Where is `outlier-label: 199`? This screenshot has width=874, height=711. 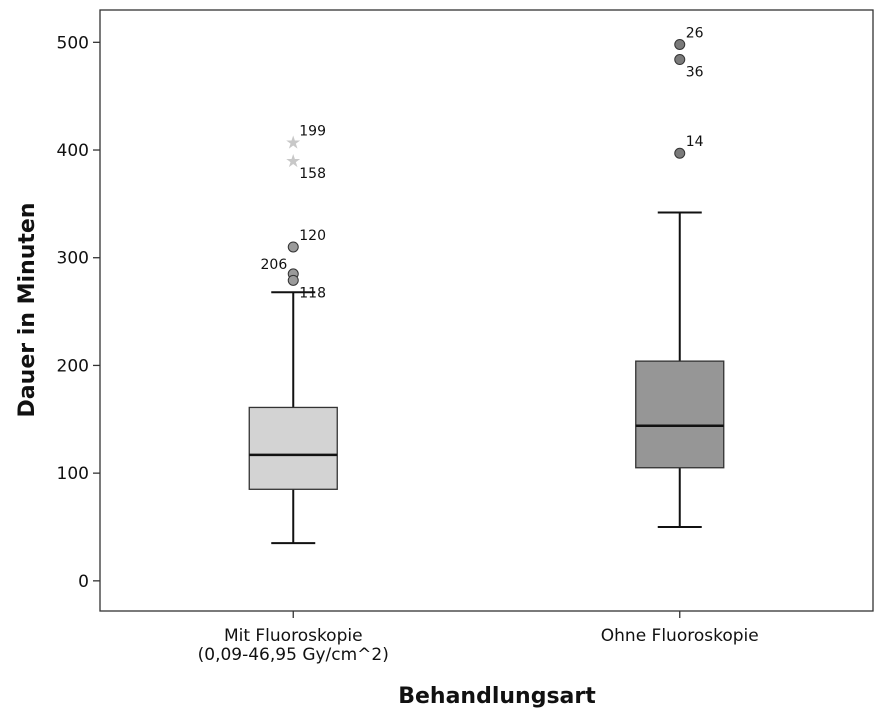
outlier-label: 199 is located at coordinates (312, 131).